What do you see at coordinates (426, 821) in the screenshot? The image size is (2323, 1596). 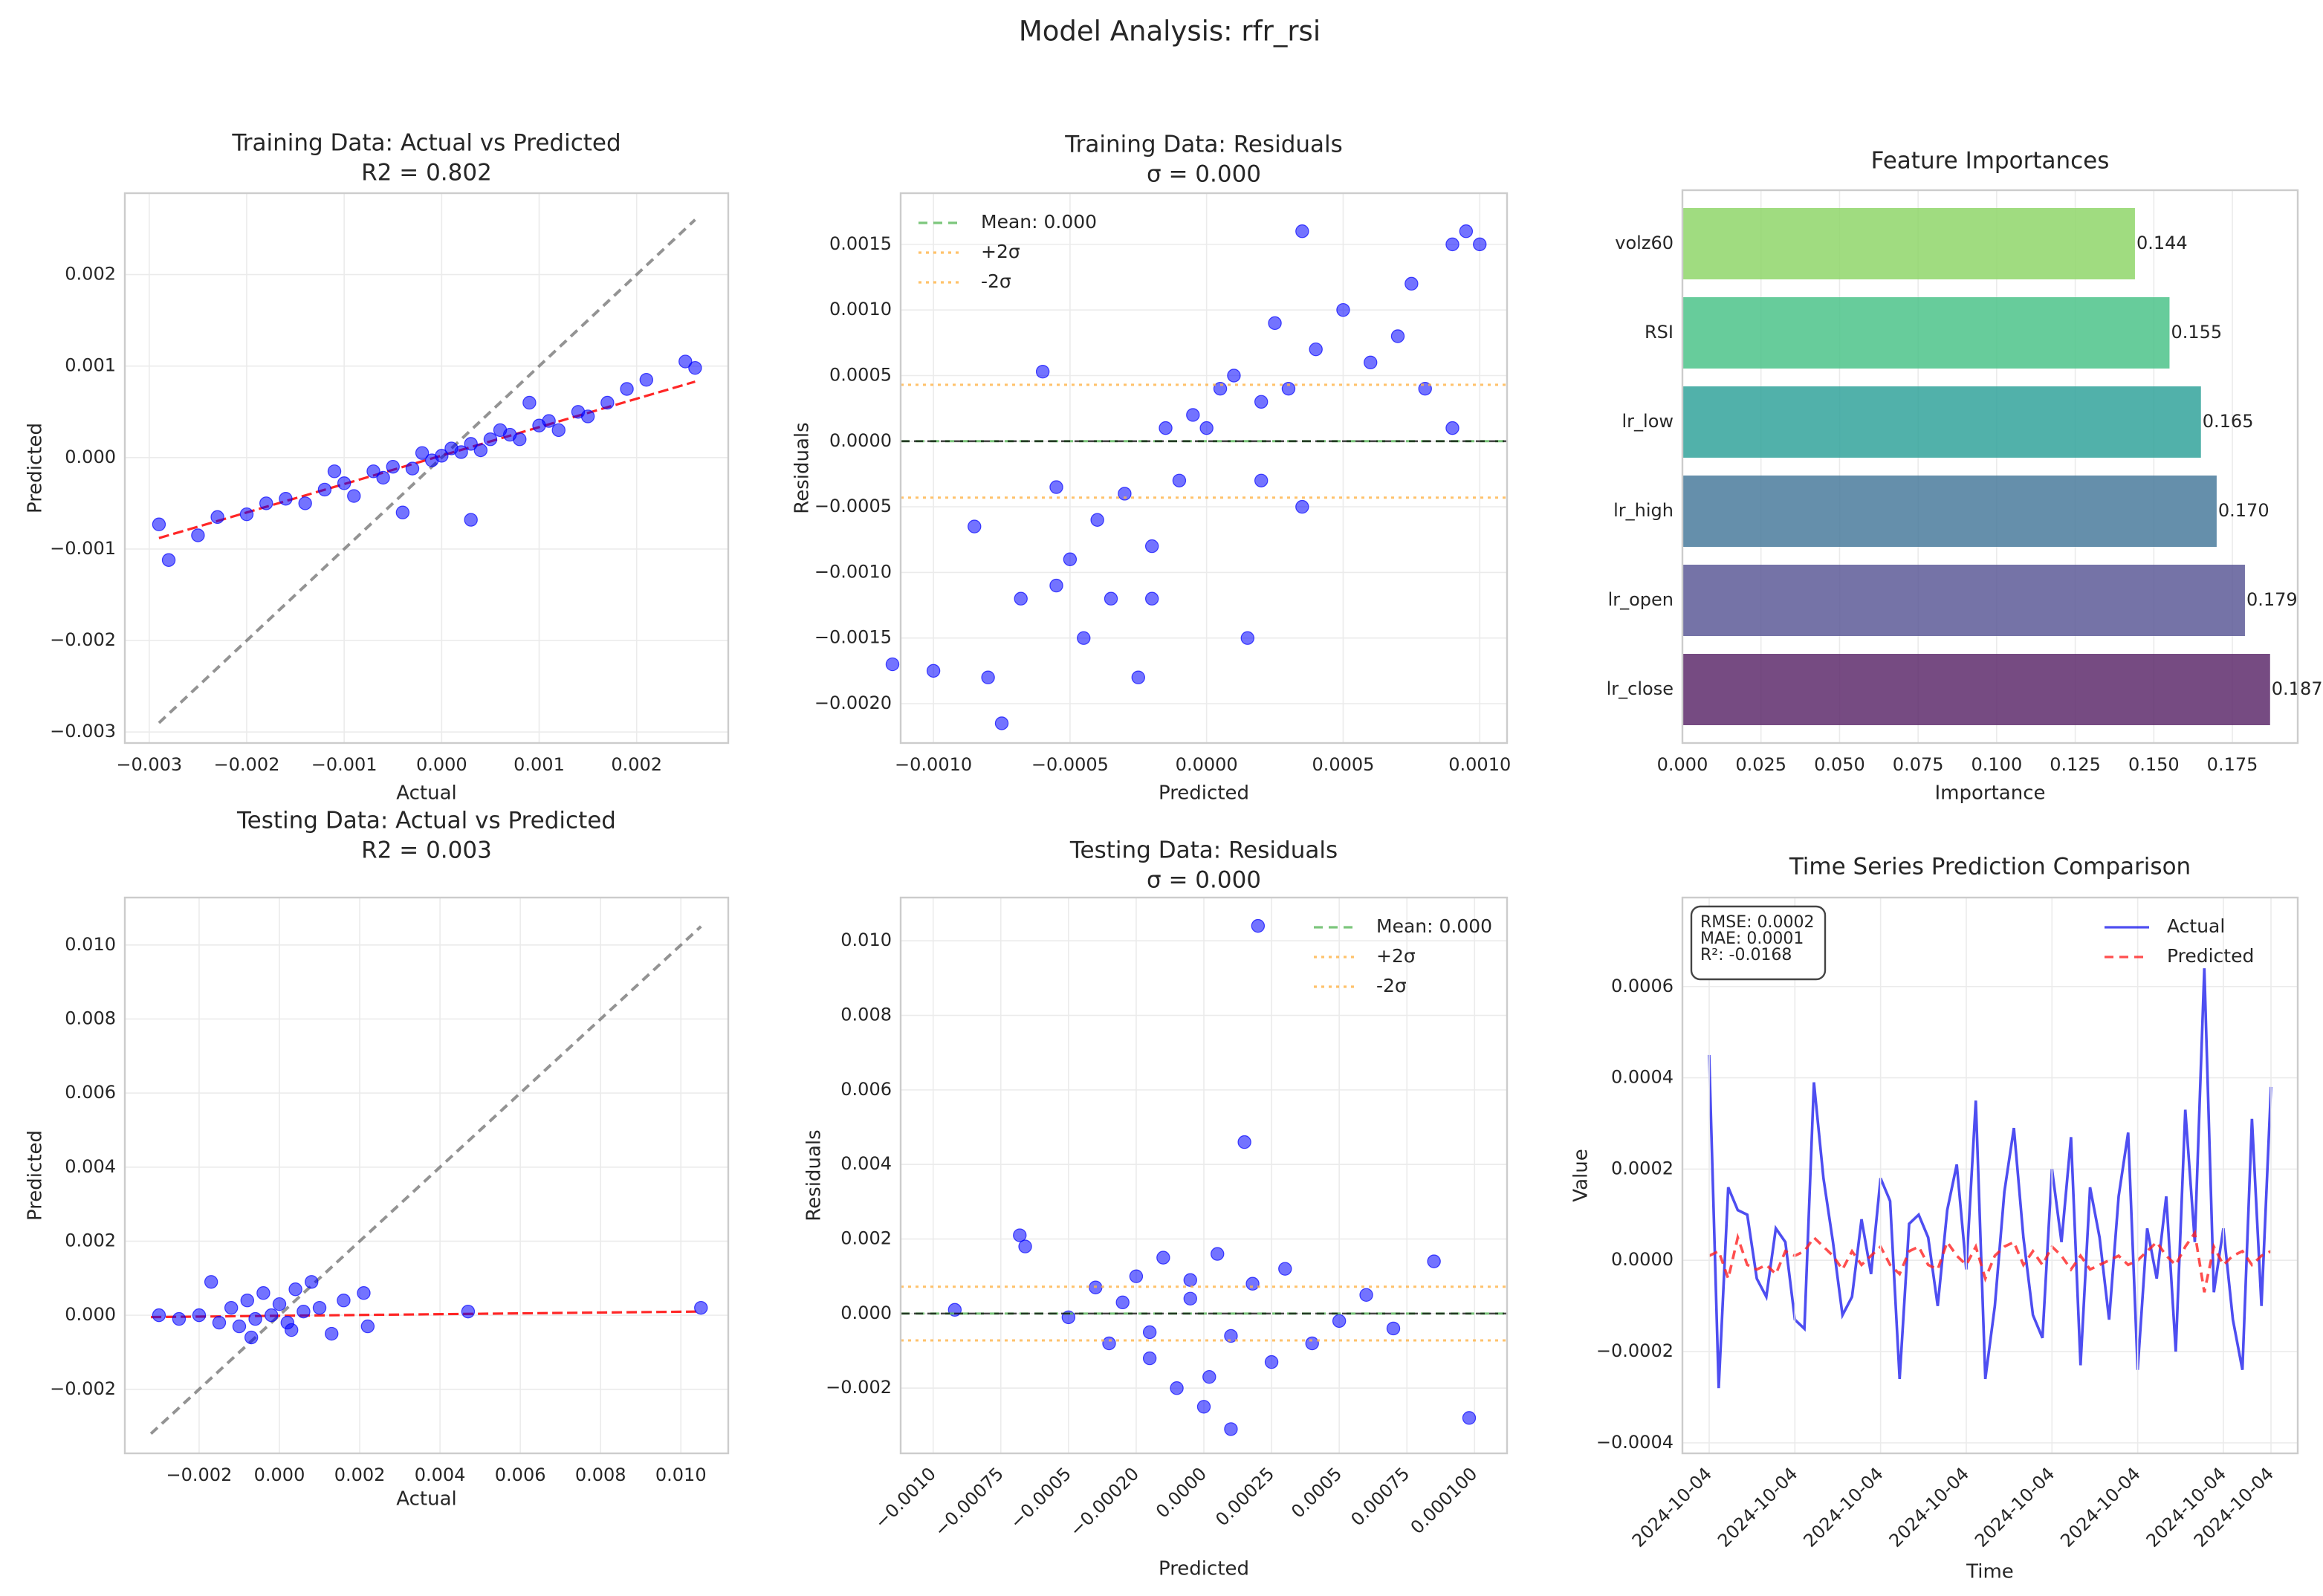 I see `chart-title: Testing Data: Actual vs Predicted` at bounding box center [426, 821].